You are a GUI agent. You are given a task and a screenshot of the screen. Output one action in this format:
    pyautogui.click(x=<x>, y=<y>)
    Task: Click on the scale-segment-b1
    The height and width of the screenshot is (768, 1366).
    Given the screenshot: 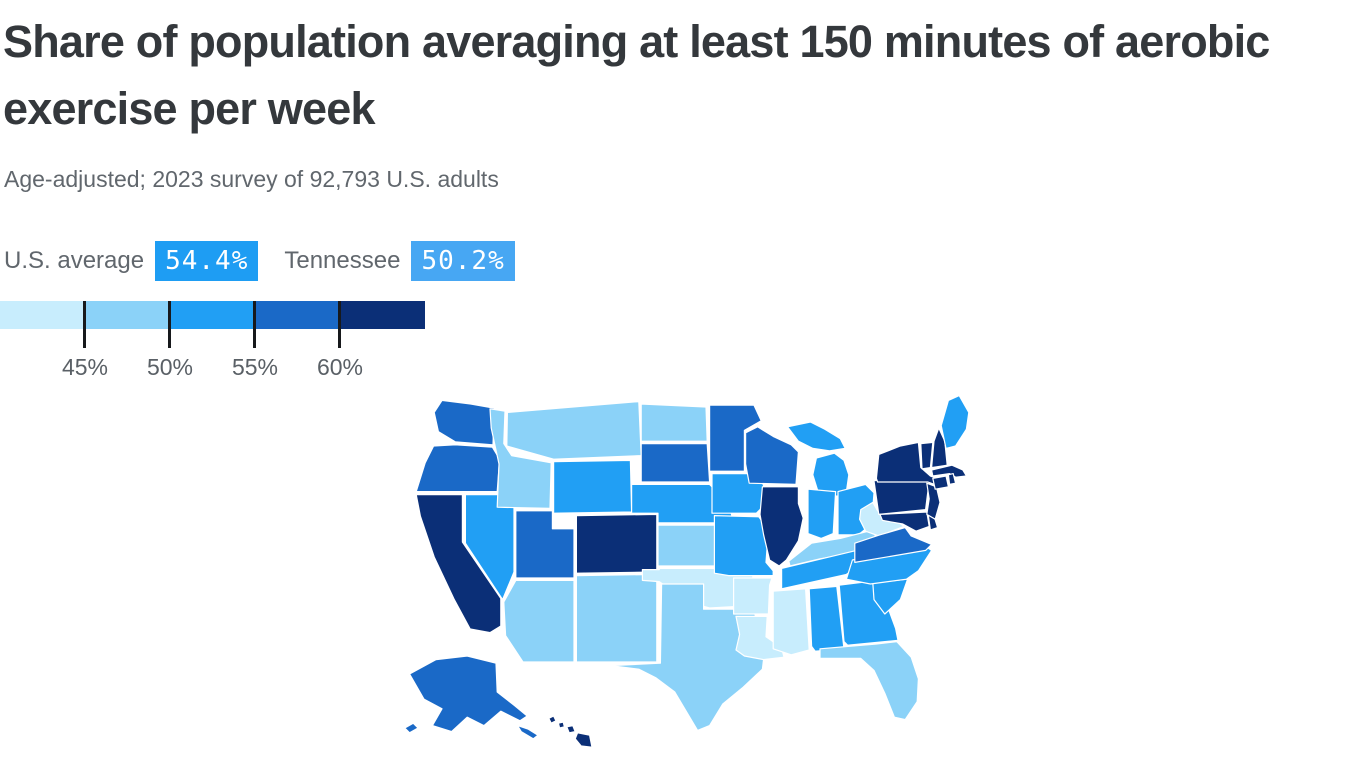 What is the action you would take?
    pyautogui.click(x=42, y=315)
    